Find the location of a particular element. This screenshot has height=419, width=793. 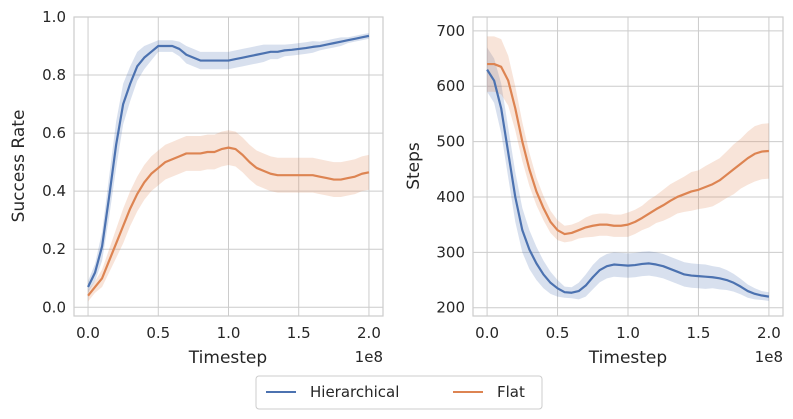

y-tick-label: 0.0 is located at coordinates (54, 307).